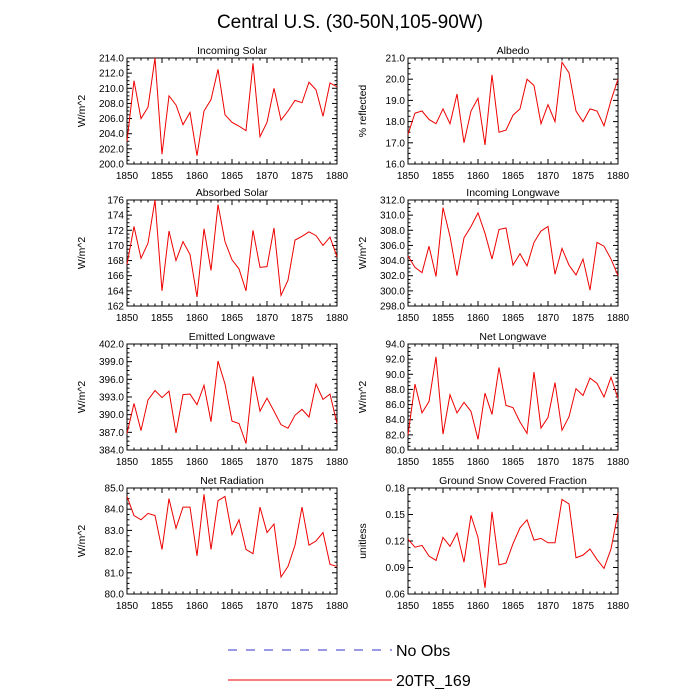 The width and height of the screenshot is (700, 700). What do you see at coordinates (111, 59) in the screenshot?
I see `y-tick-label: 214.0` at bounding box center [111, 59].